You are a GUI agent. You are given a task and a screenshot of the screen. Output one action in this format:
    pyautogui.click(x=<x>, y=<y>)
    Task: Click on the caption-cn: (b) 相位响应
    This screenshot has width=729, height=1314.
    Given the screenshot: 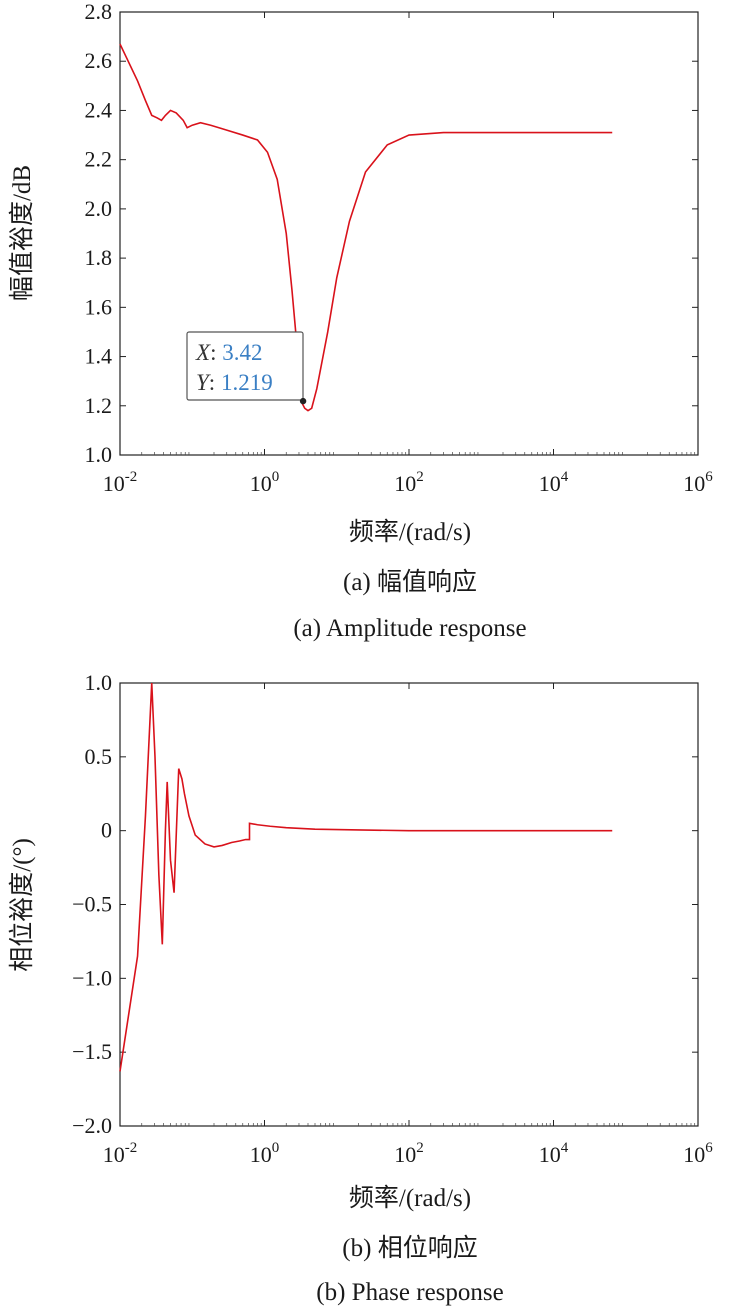 What is the action you would take?
    pyautogui.click(x=409, y=1248)
    